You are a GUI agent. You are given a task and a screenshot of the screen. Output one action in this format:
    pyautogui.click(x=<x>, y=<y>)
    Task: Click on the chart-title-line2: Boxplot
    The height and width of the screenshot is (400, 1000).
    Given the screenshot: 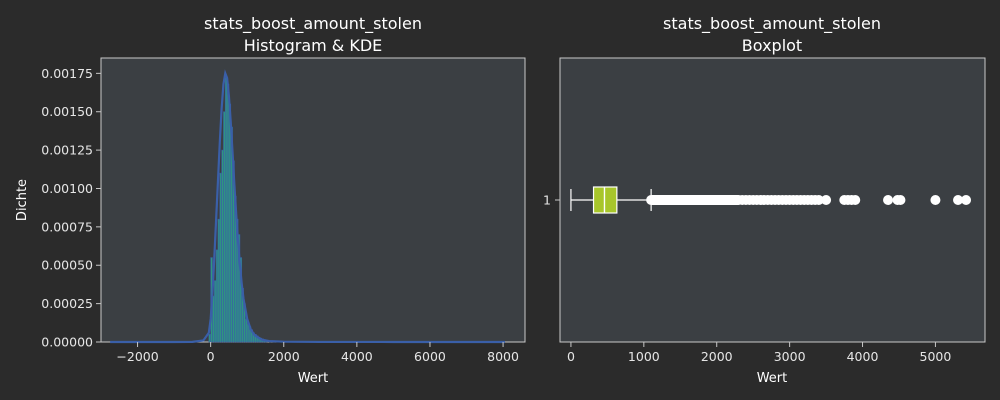 What is the action you would take?
    pyautogui.click(x=772, y=45)
    